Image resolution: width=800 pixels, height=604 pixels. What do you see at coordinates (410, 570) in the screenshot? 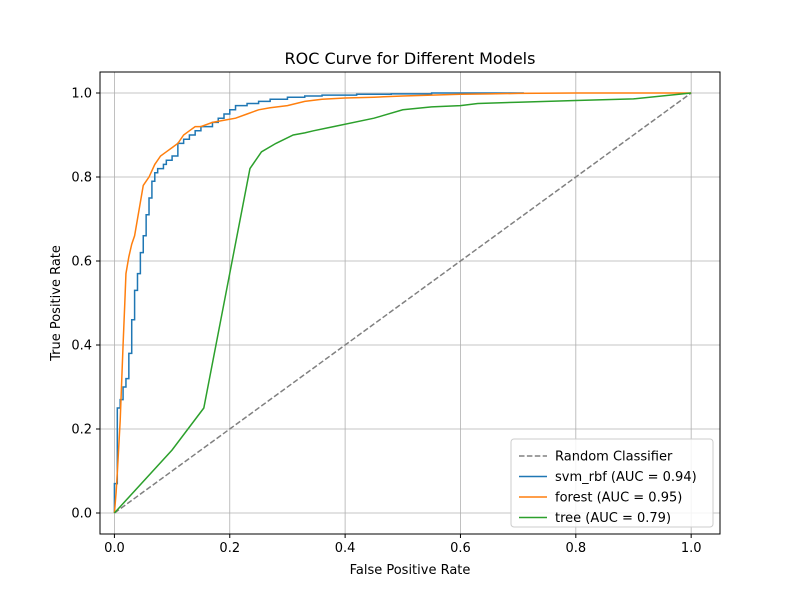
I see `x-axis-label: False Positive Rate` at bounding box center [410, 570].